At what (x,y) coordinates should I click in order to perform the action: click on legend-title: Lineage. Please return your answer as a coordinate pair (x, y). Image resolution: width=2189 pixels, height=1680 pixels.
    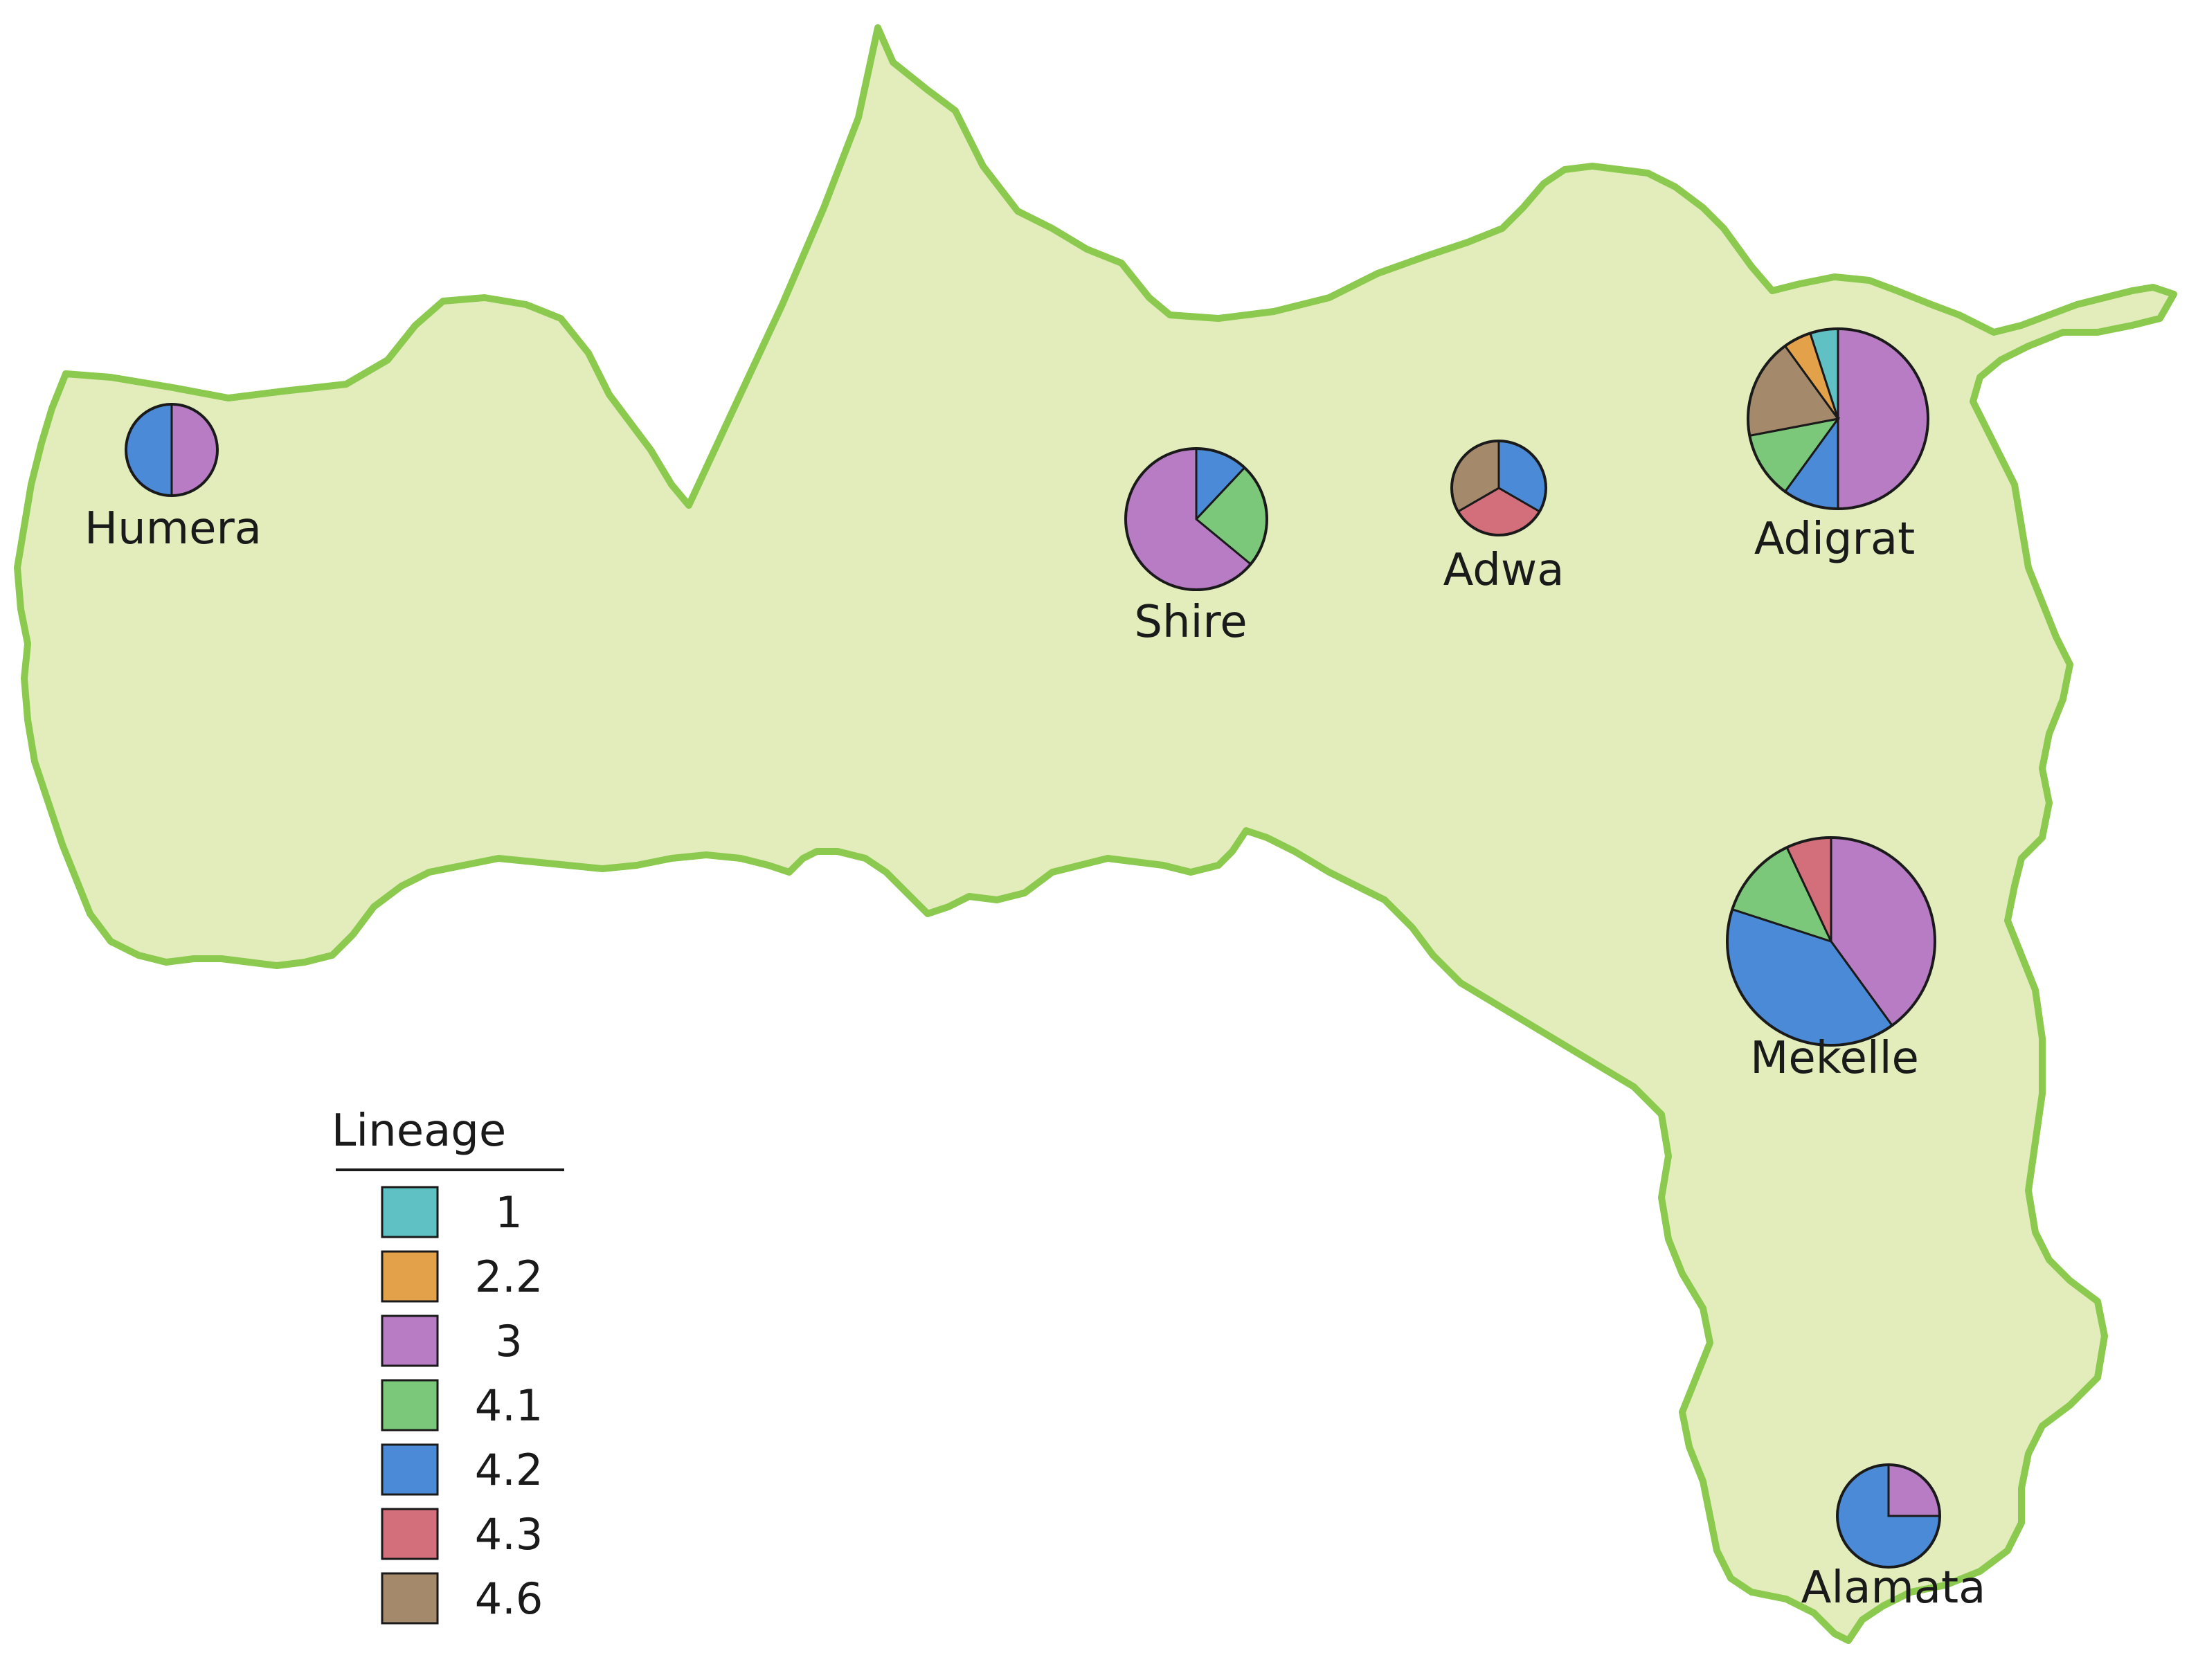
    Looking at the image, I should click on (419, 1131).